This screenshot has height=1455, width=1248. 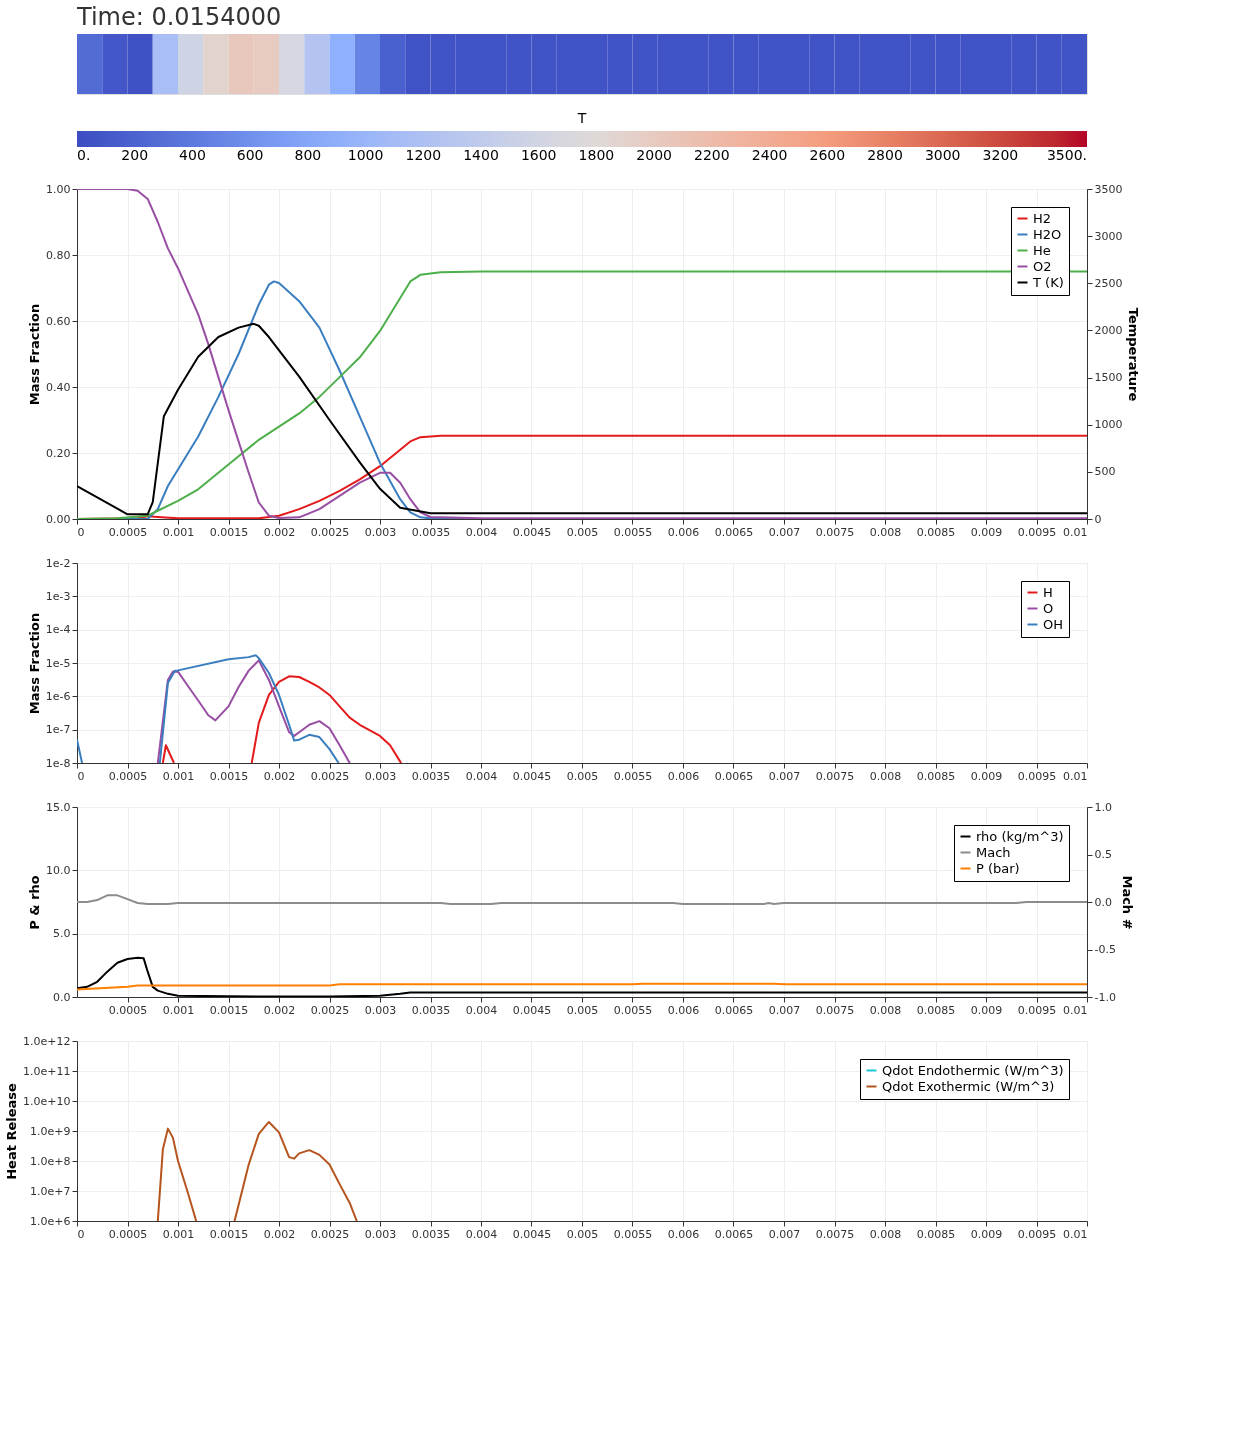 What do you see at coordinates (1020, 836) in the screenshot?
I see `legend-label: rho (kg/m^3)` at bounding box center [1020, 836].